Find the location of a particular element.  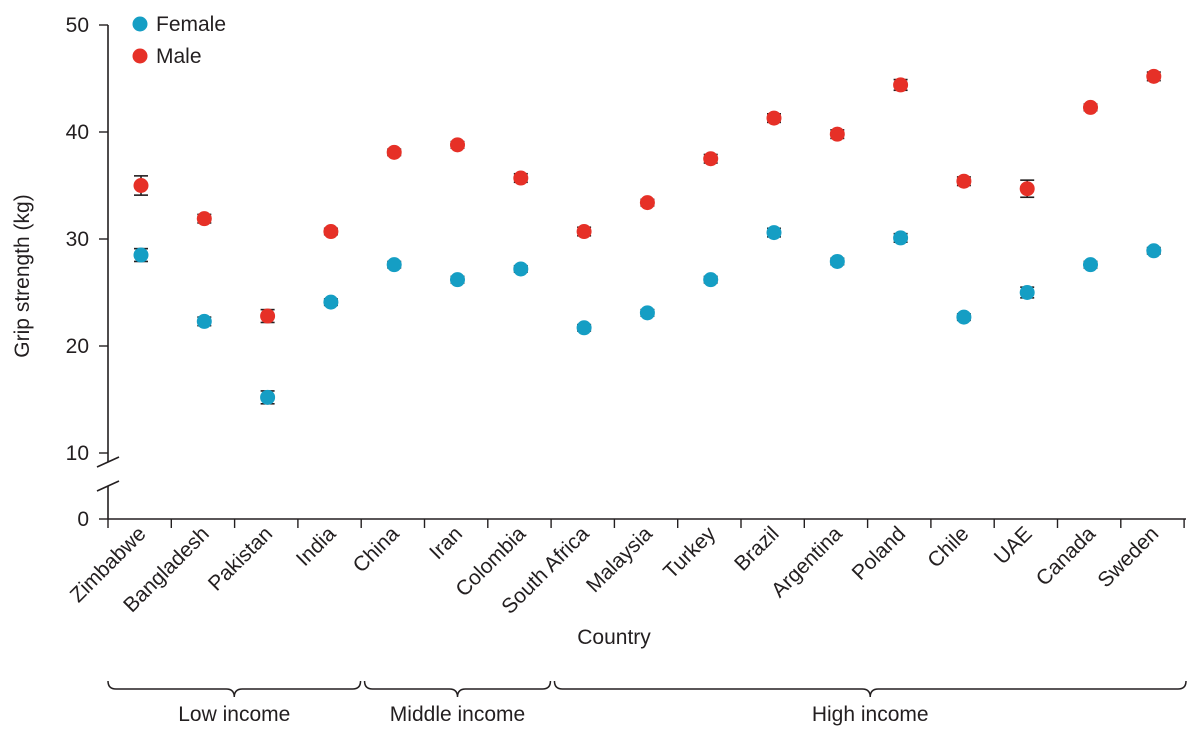

y-tick-label: 30 is located at coordinates (77, 239).